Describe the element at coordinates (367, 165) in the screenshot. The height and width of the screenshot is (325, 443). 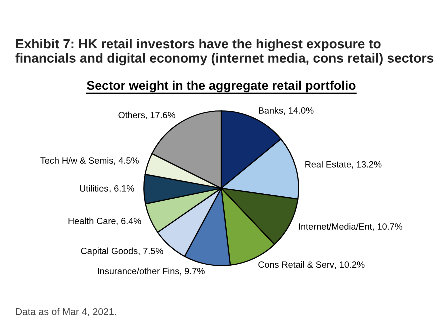
I see `data-label: , 13.2%` at that location.